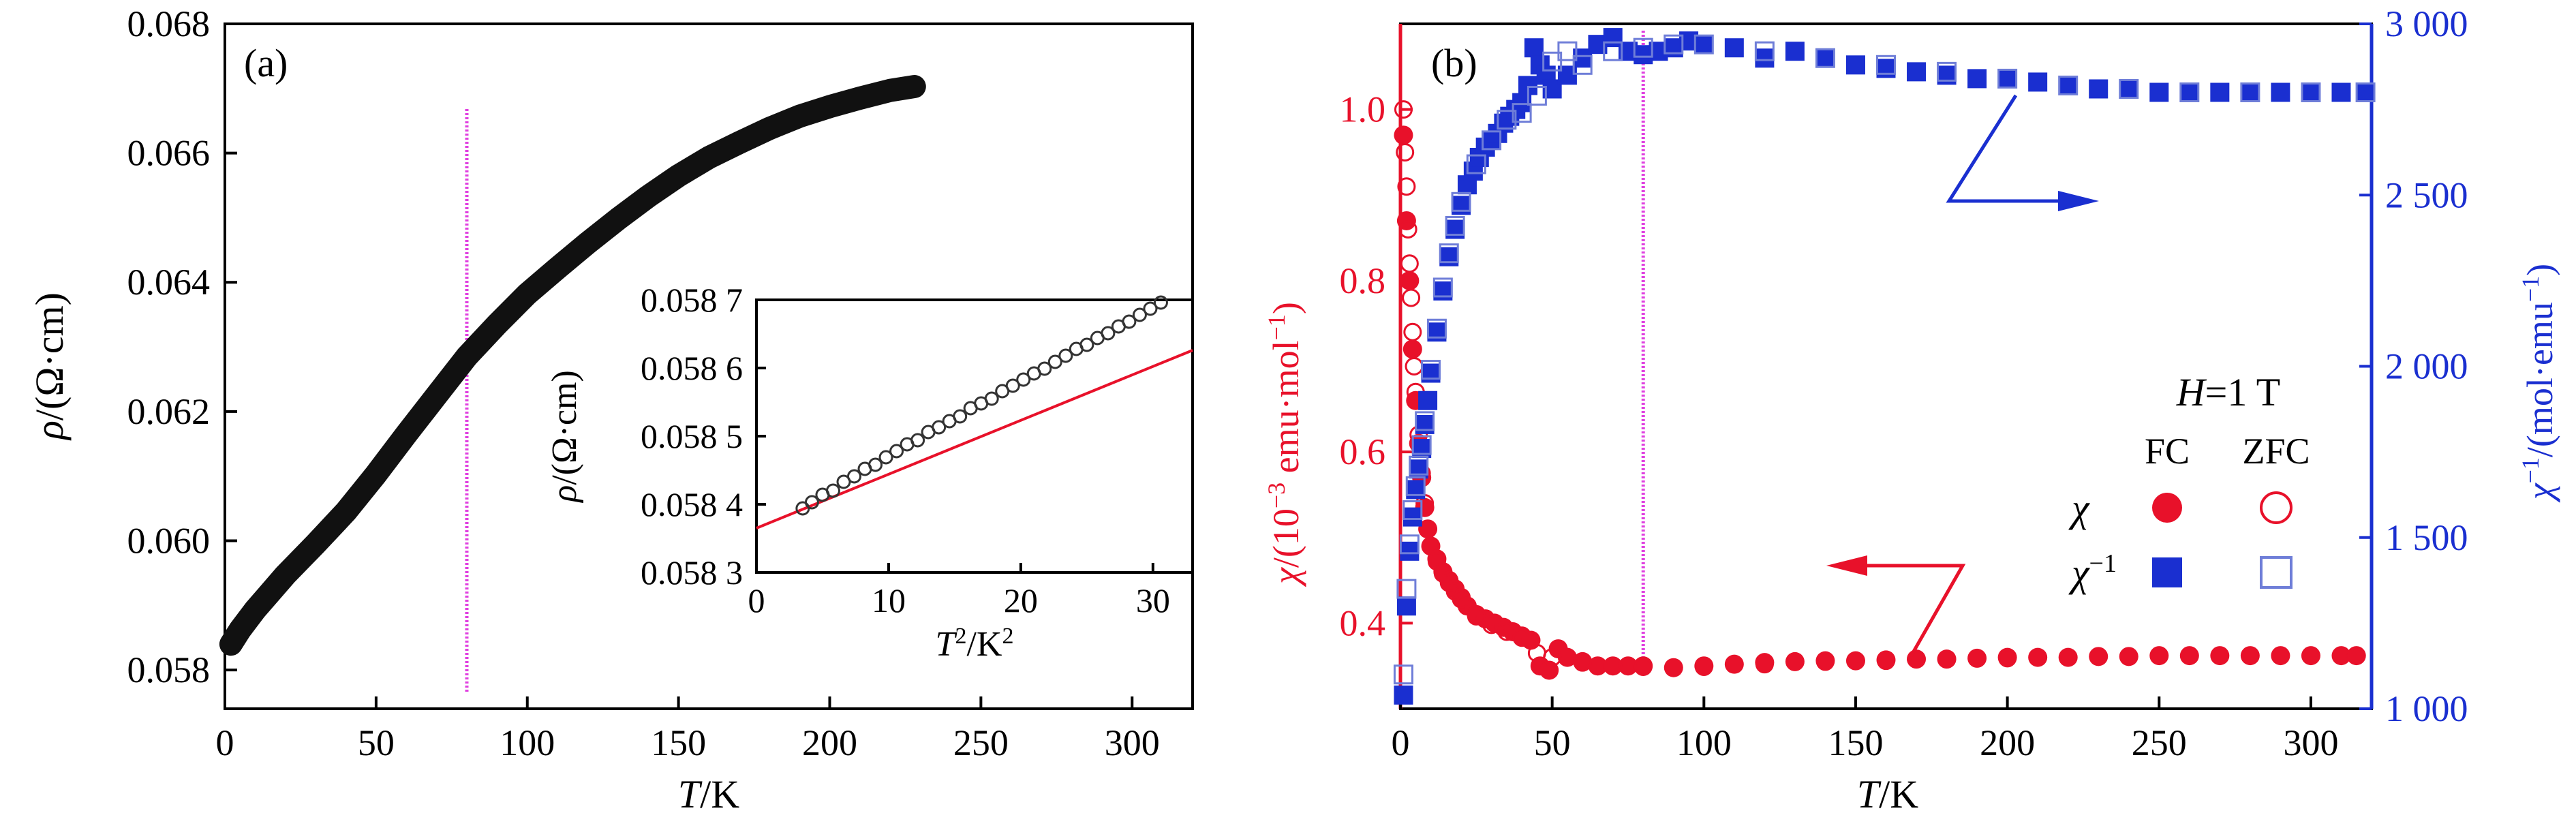  What do you see at coordinates (692, 300) in the screenshot?
I see `inset-y-tick-label: 0.058 7` at bounding box center [692, 300].